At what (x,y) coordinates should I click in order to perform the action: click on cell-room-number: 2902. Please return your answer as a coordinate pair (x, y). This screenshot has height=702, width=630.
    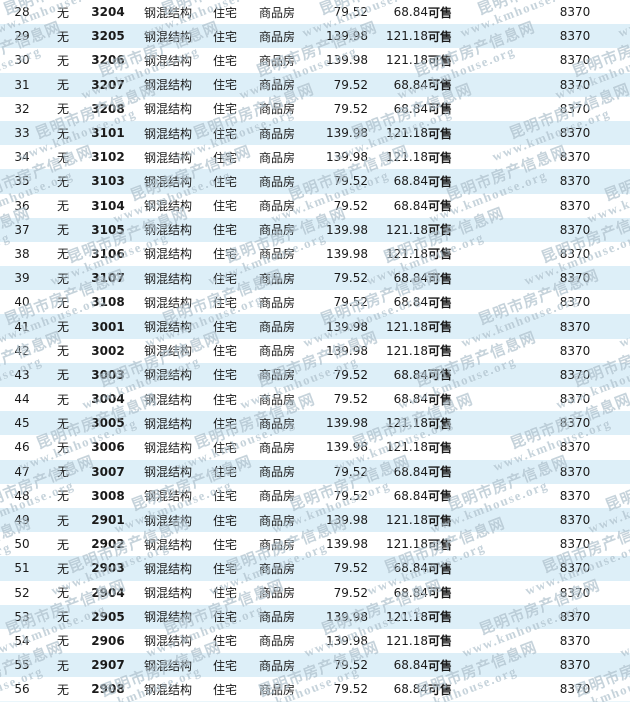
    Looking at the image, I should click on (108, 544).